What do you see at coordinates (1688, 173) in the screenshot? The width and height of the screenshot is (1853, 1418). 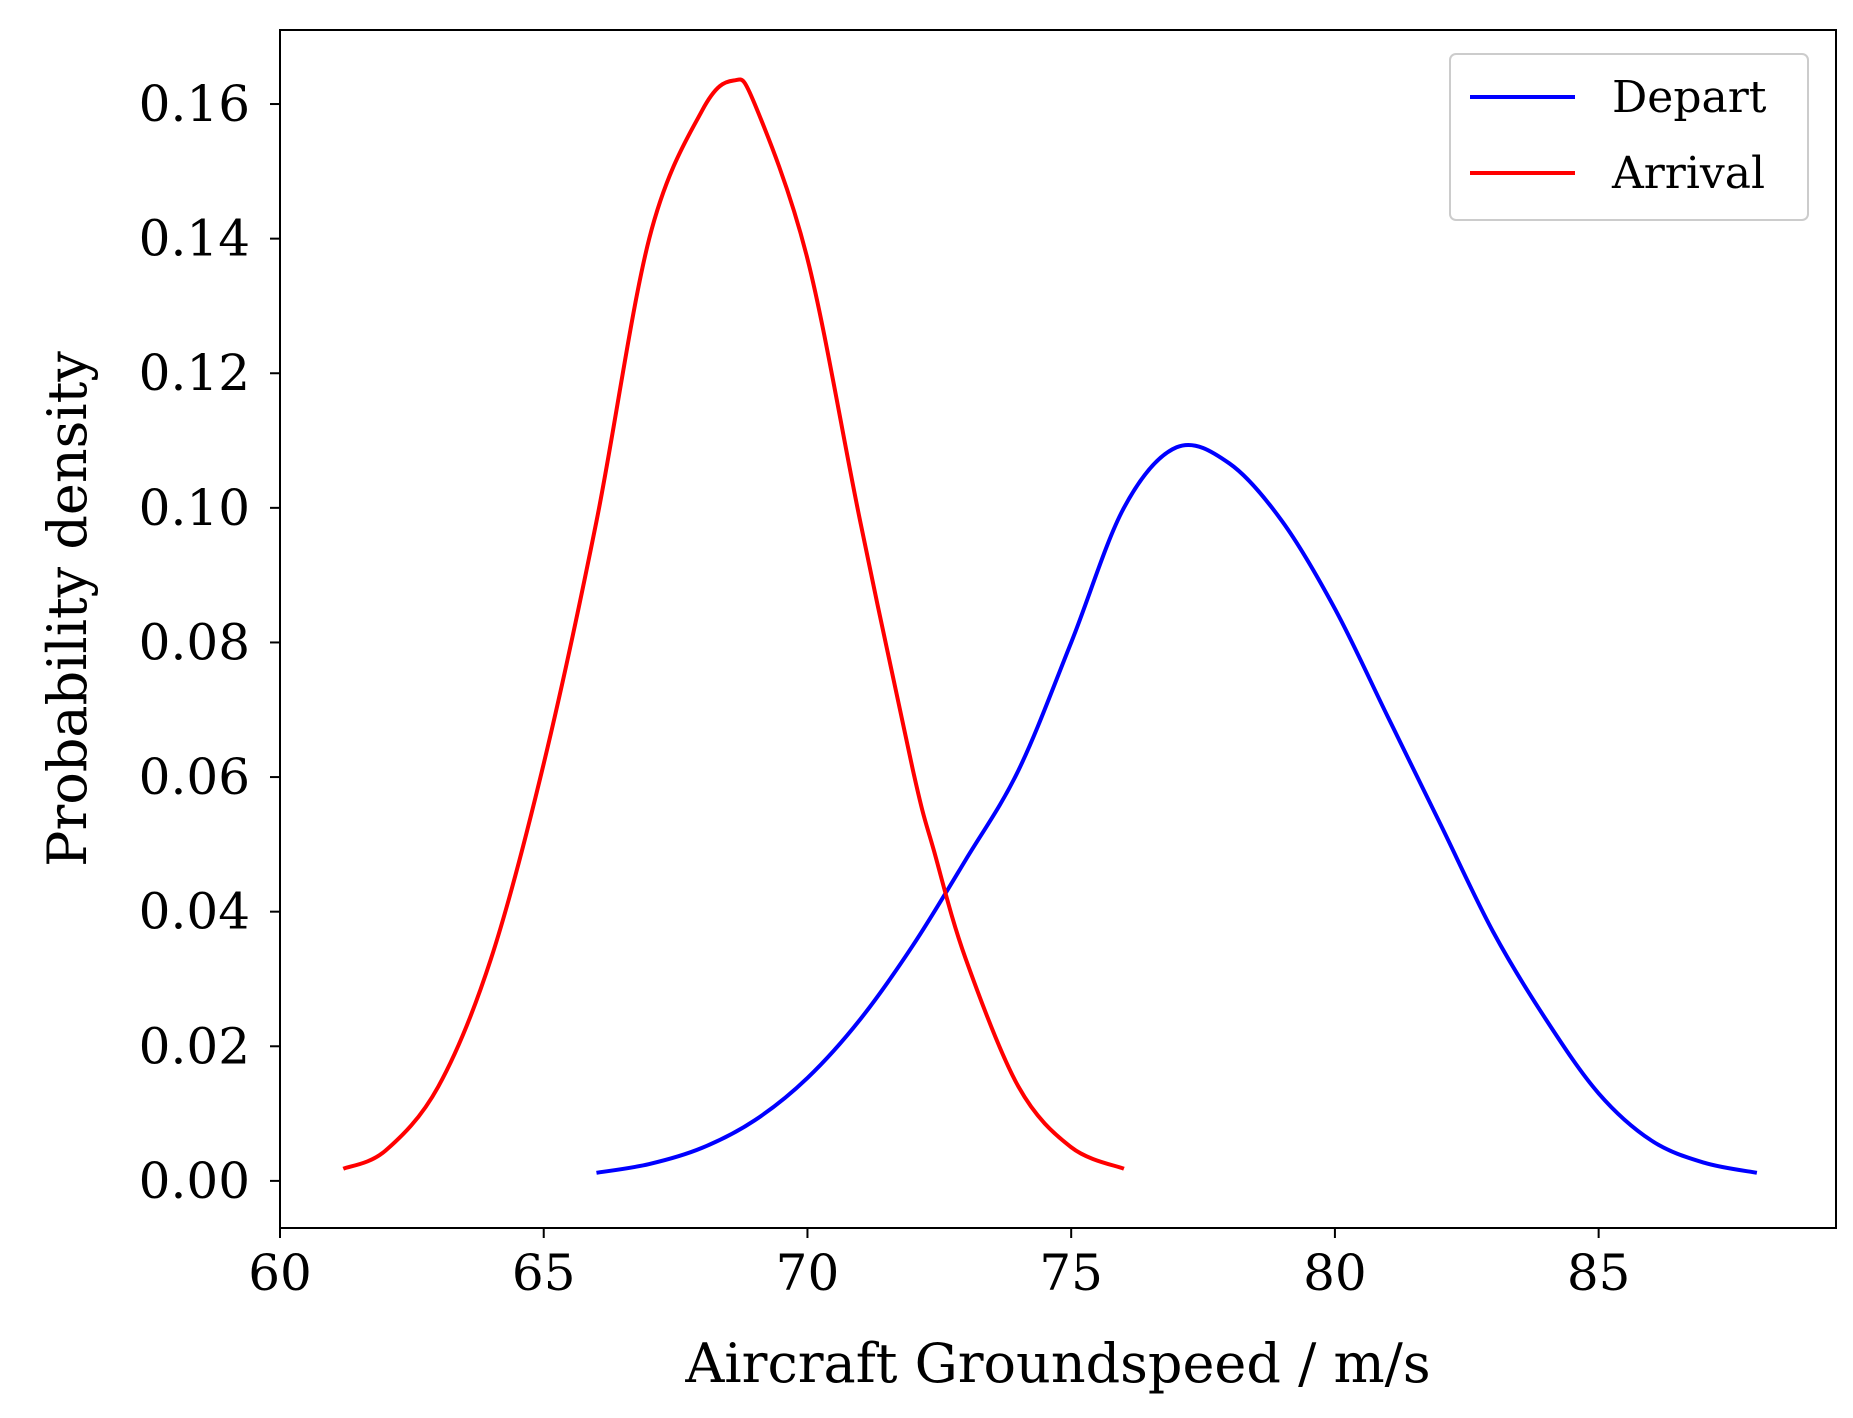 I see `legend-label-arrival: Arrival` at bounding box center [1688, 173].